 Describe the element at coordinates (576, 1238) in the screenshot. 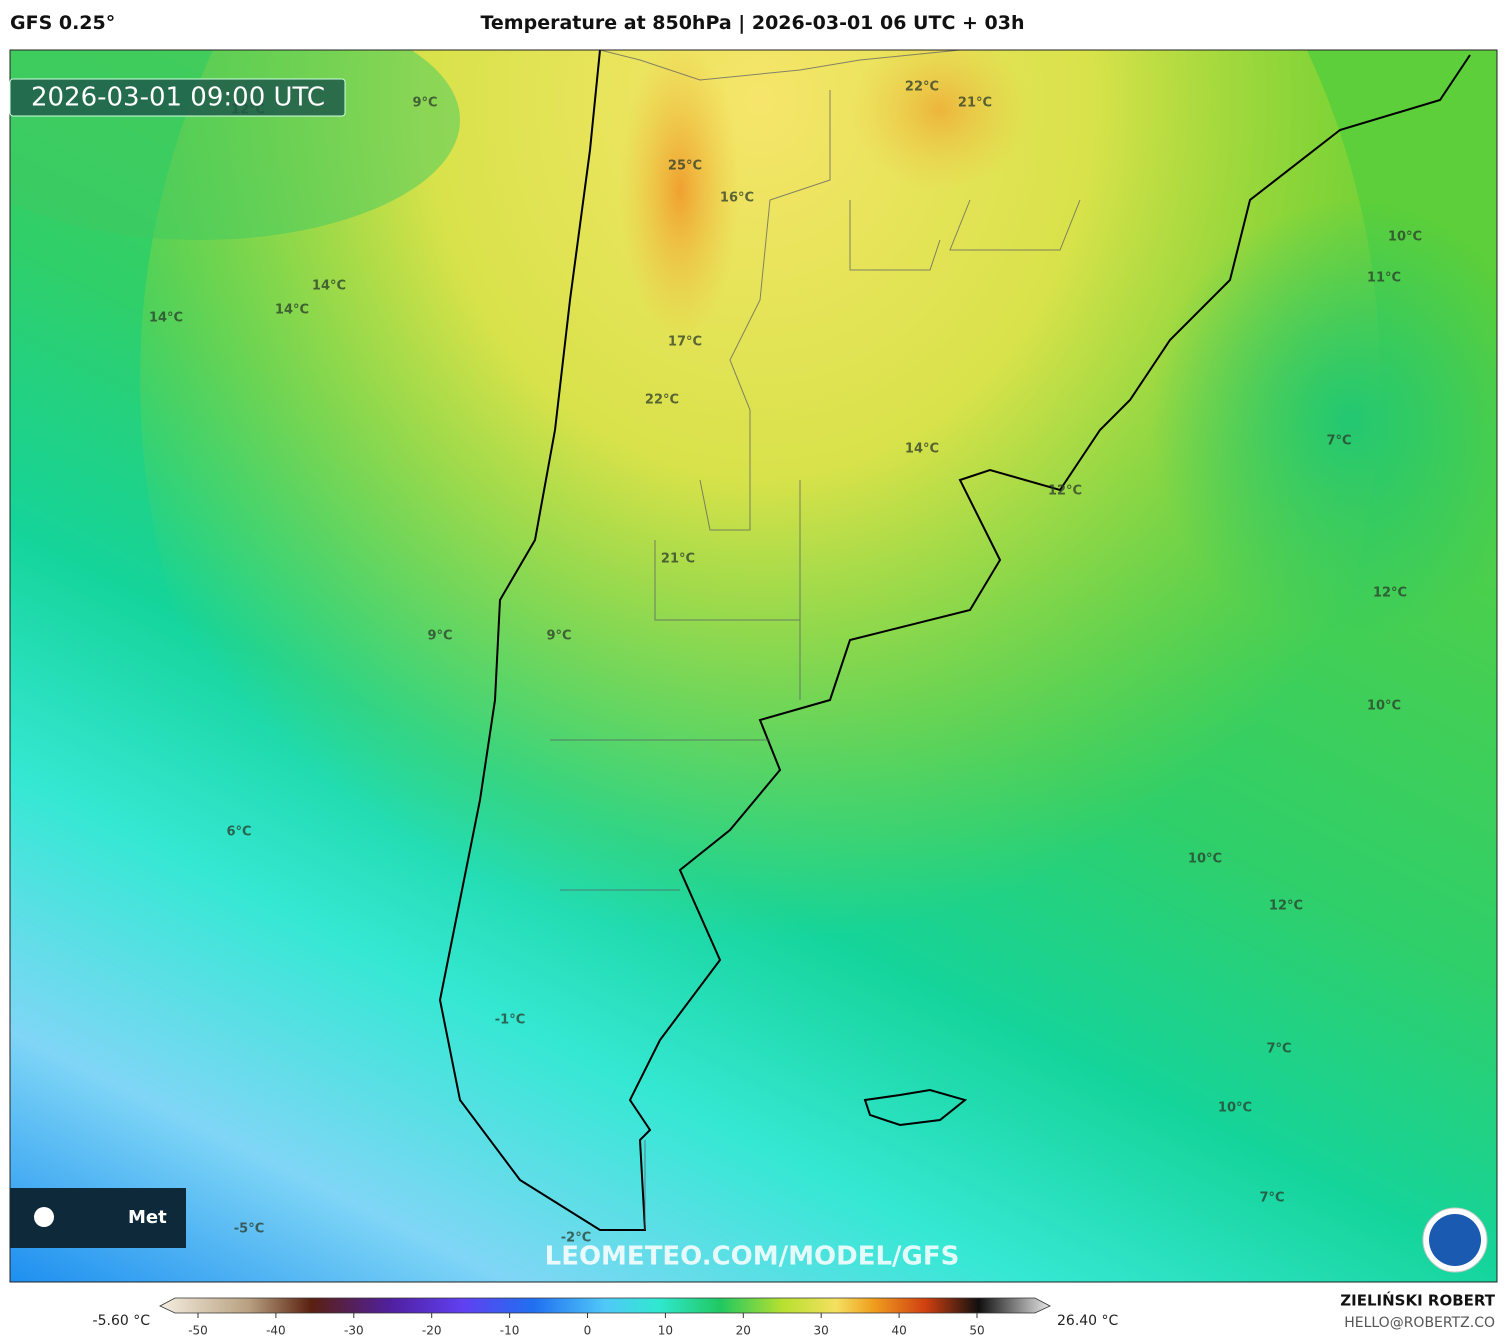

I see `temp-label: -2°C` at that location.